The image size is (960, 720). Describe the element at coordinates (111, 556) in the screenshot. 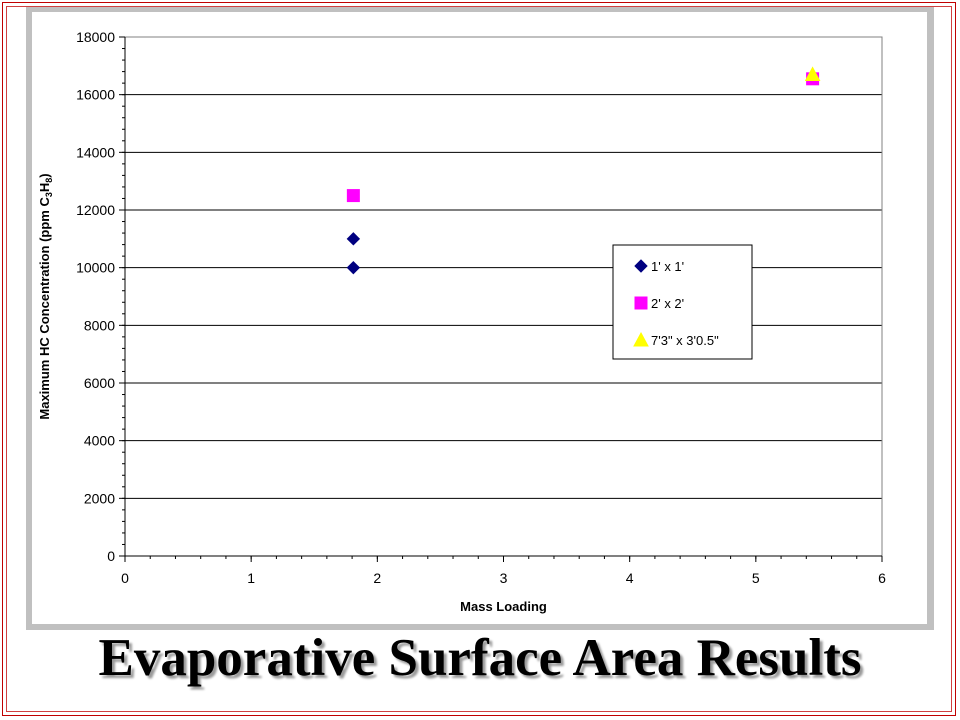

I see `y-tick-label: 0` at that location.